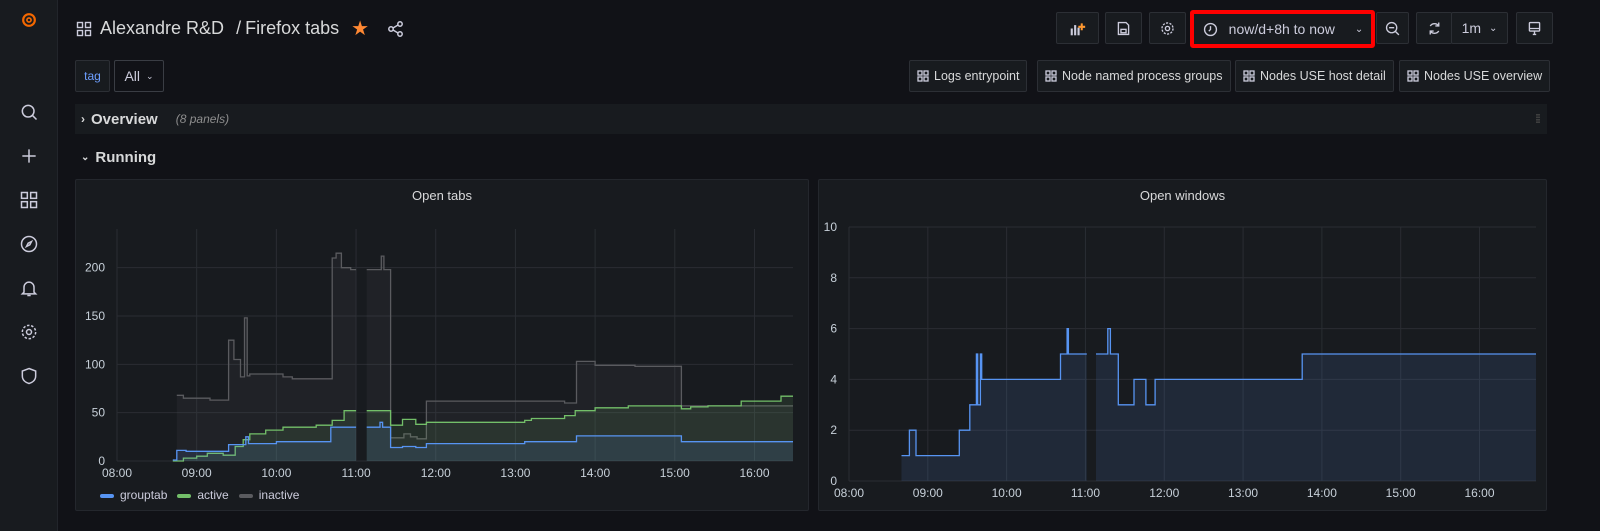  I want to click on alerting-bell-icon, so click(29, 288).